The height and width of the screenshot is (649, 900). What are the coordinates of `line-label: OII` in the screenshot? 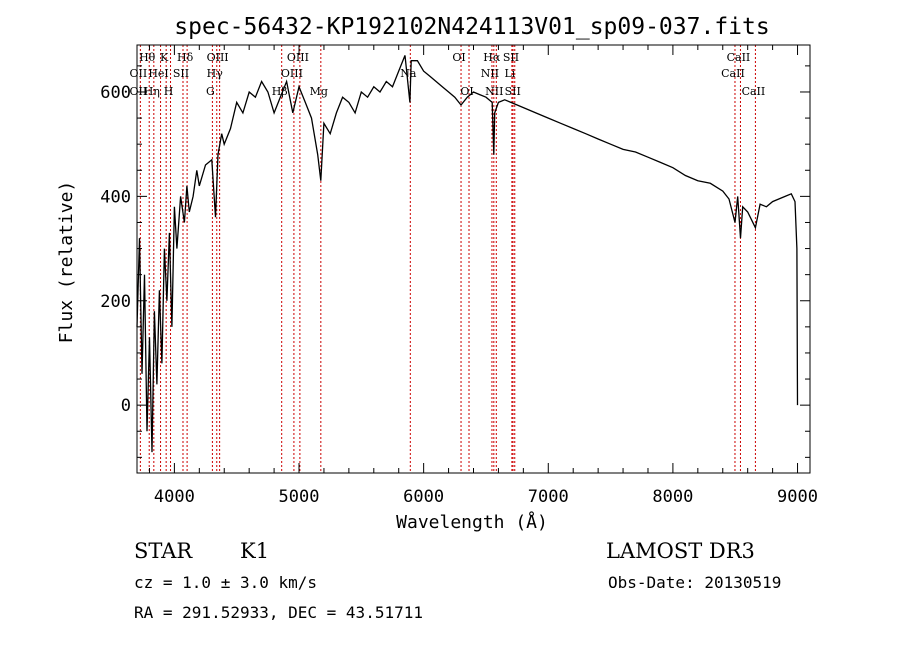 It's located at (139, 73).